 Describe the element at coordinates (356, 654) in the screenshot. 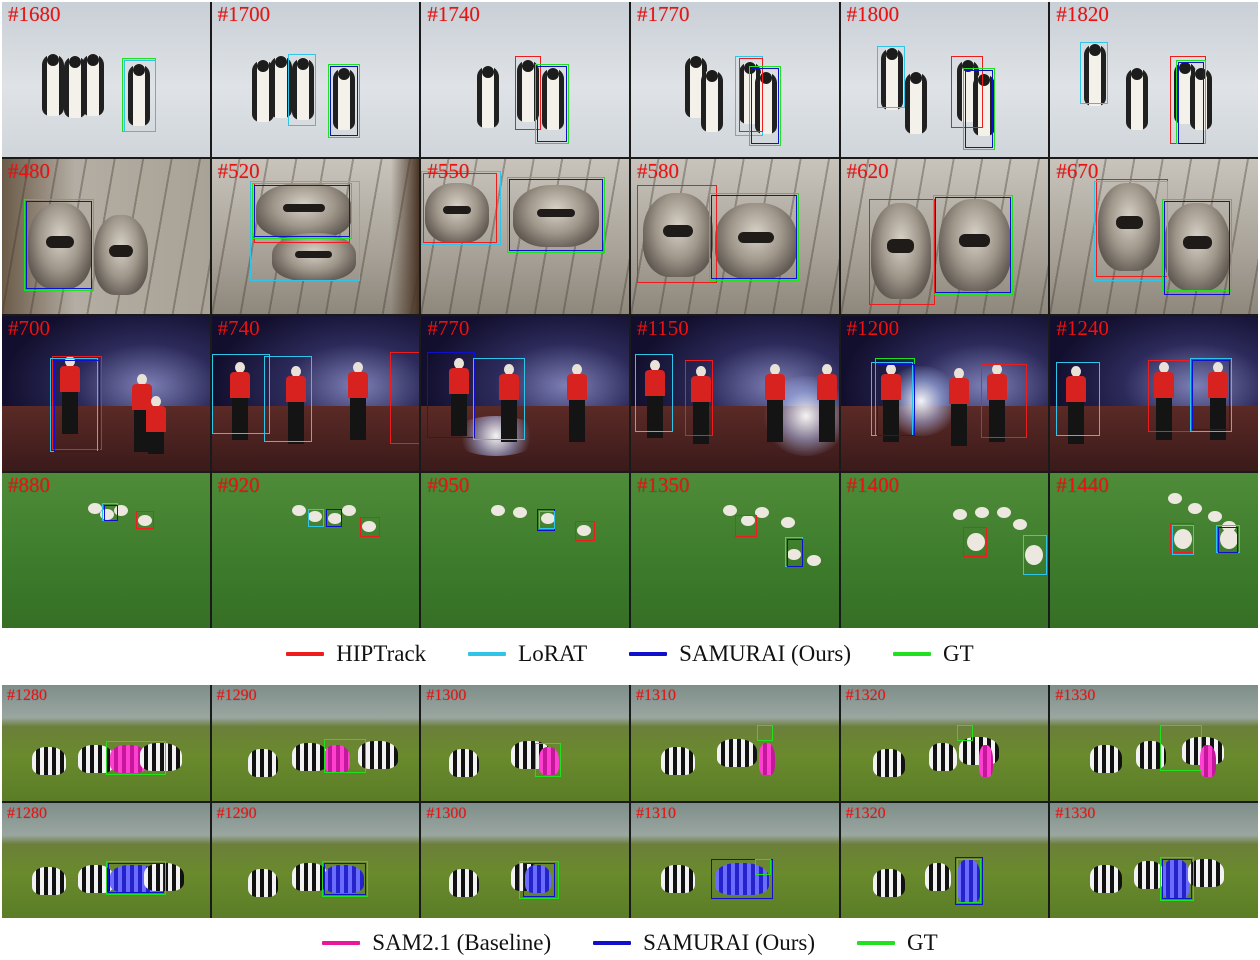

I see `legend-item-hiptrack: HIPTrack` at that location.